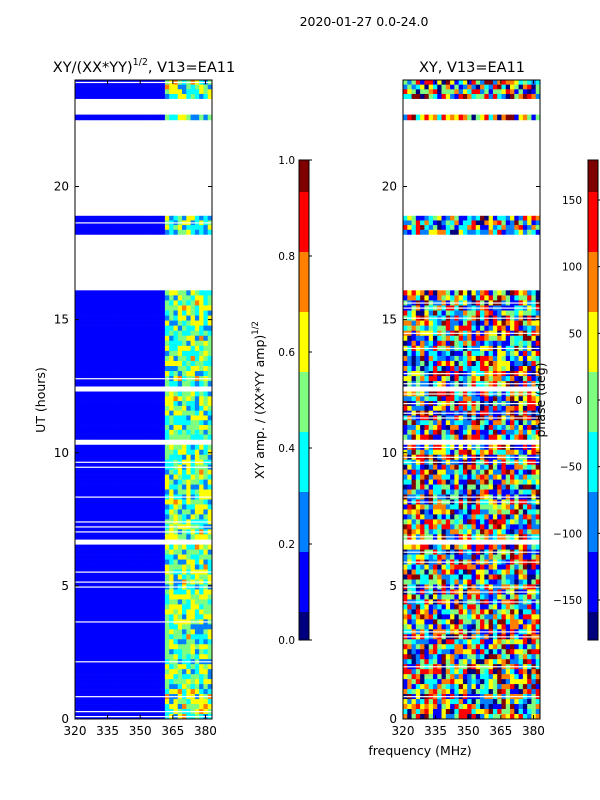 The image size is (600, 800). I want to click on amplitude-panel-title: XY/(XX*YY)1/2, V13=EA11, so click(144, 66).